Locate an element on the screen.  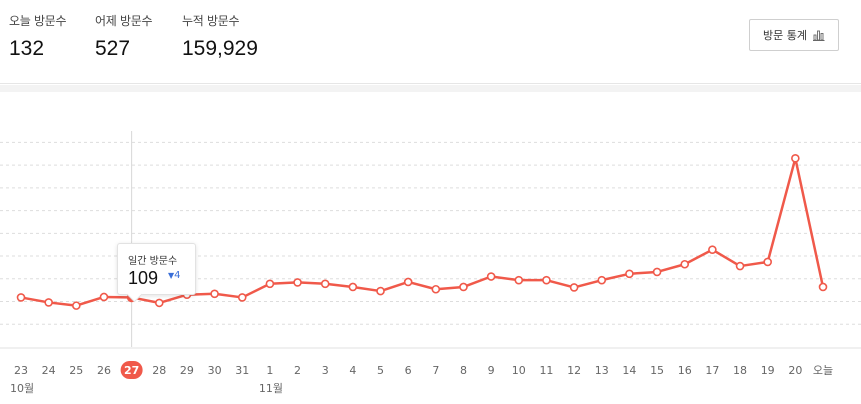
down-arrow-icon: ▼ is located at coordinates (171, 275).